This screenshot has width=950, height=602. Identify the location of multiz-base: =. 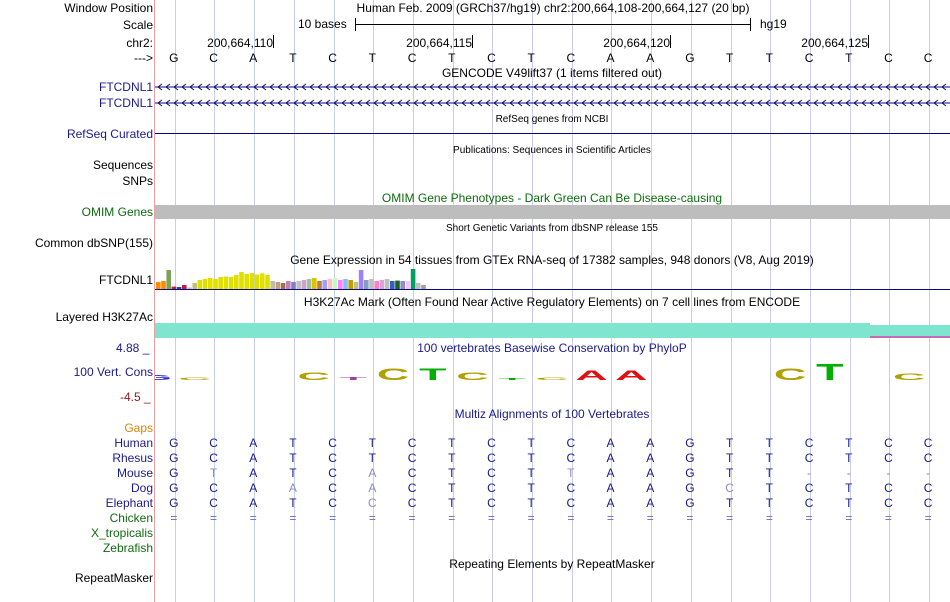
(491, 518).